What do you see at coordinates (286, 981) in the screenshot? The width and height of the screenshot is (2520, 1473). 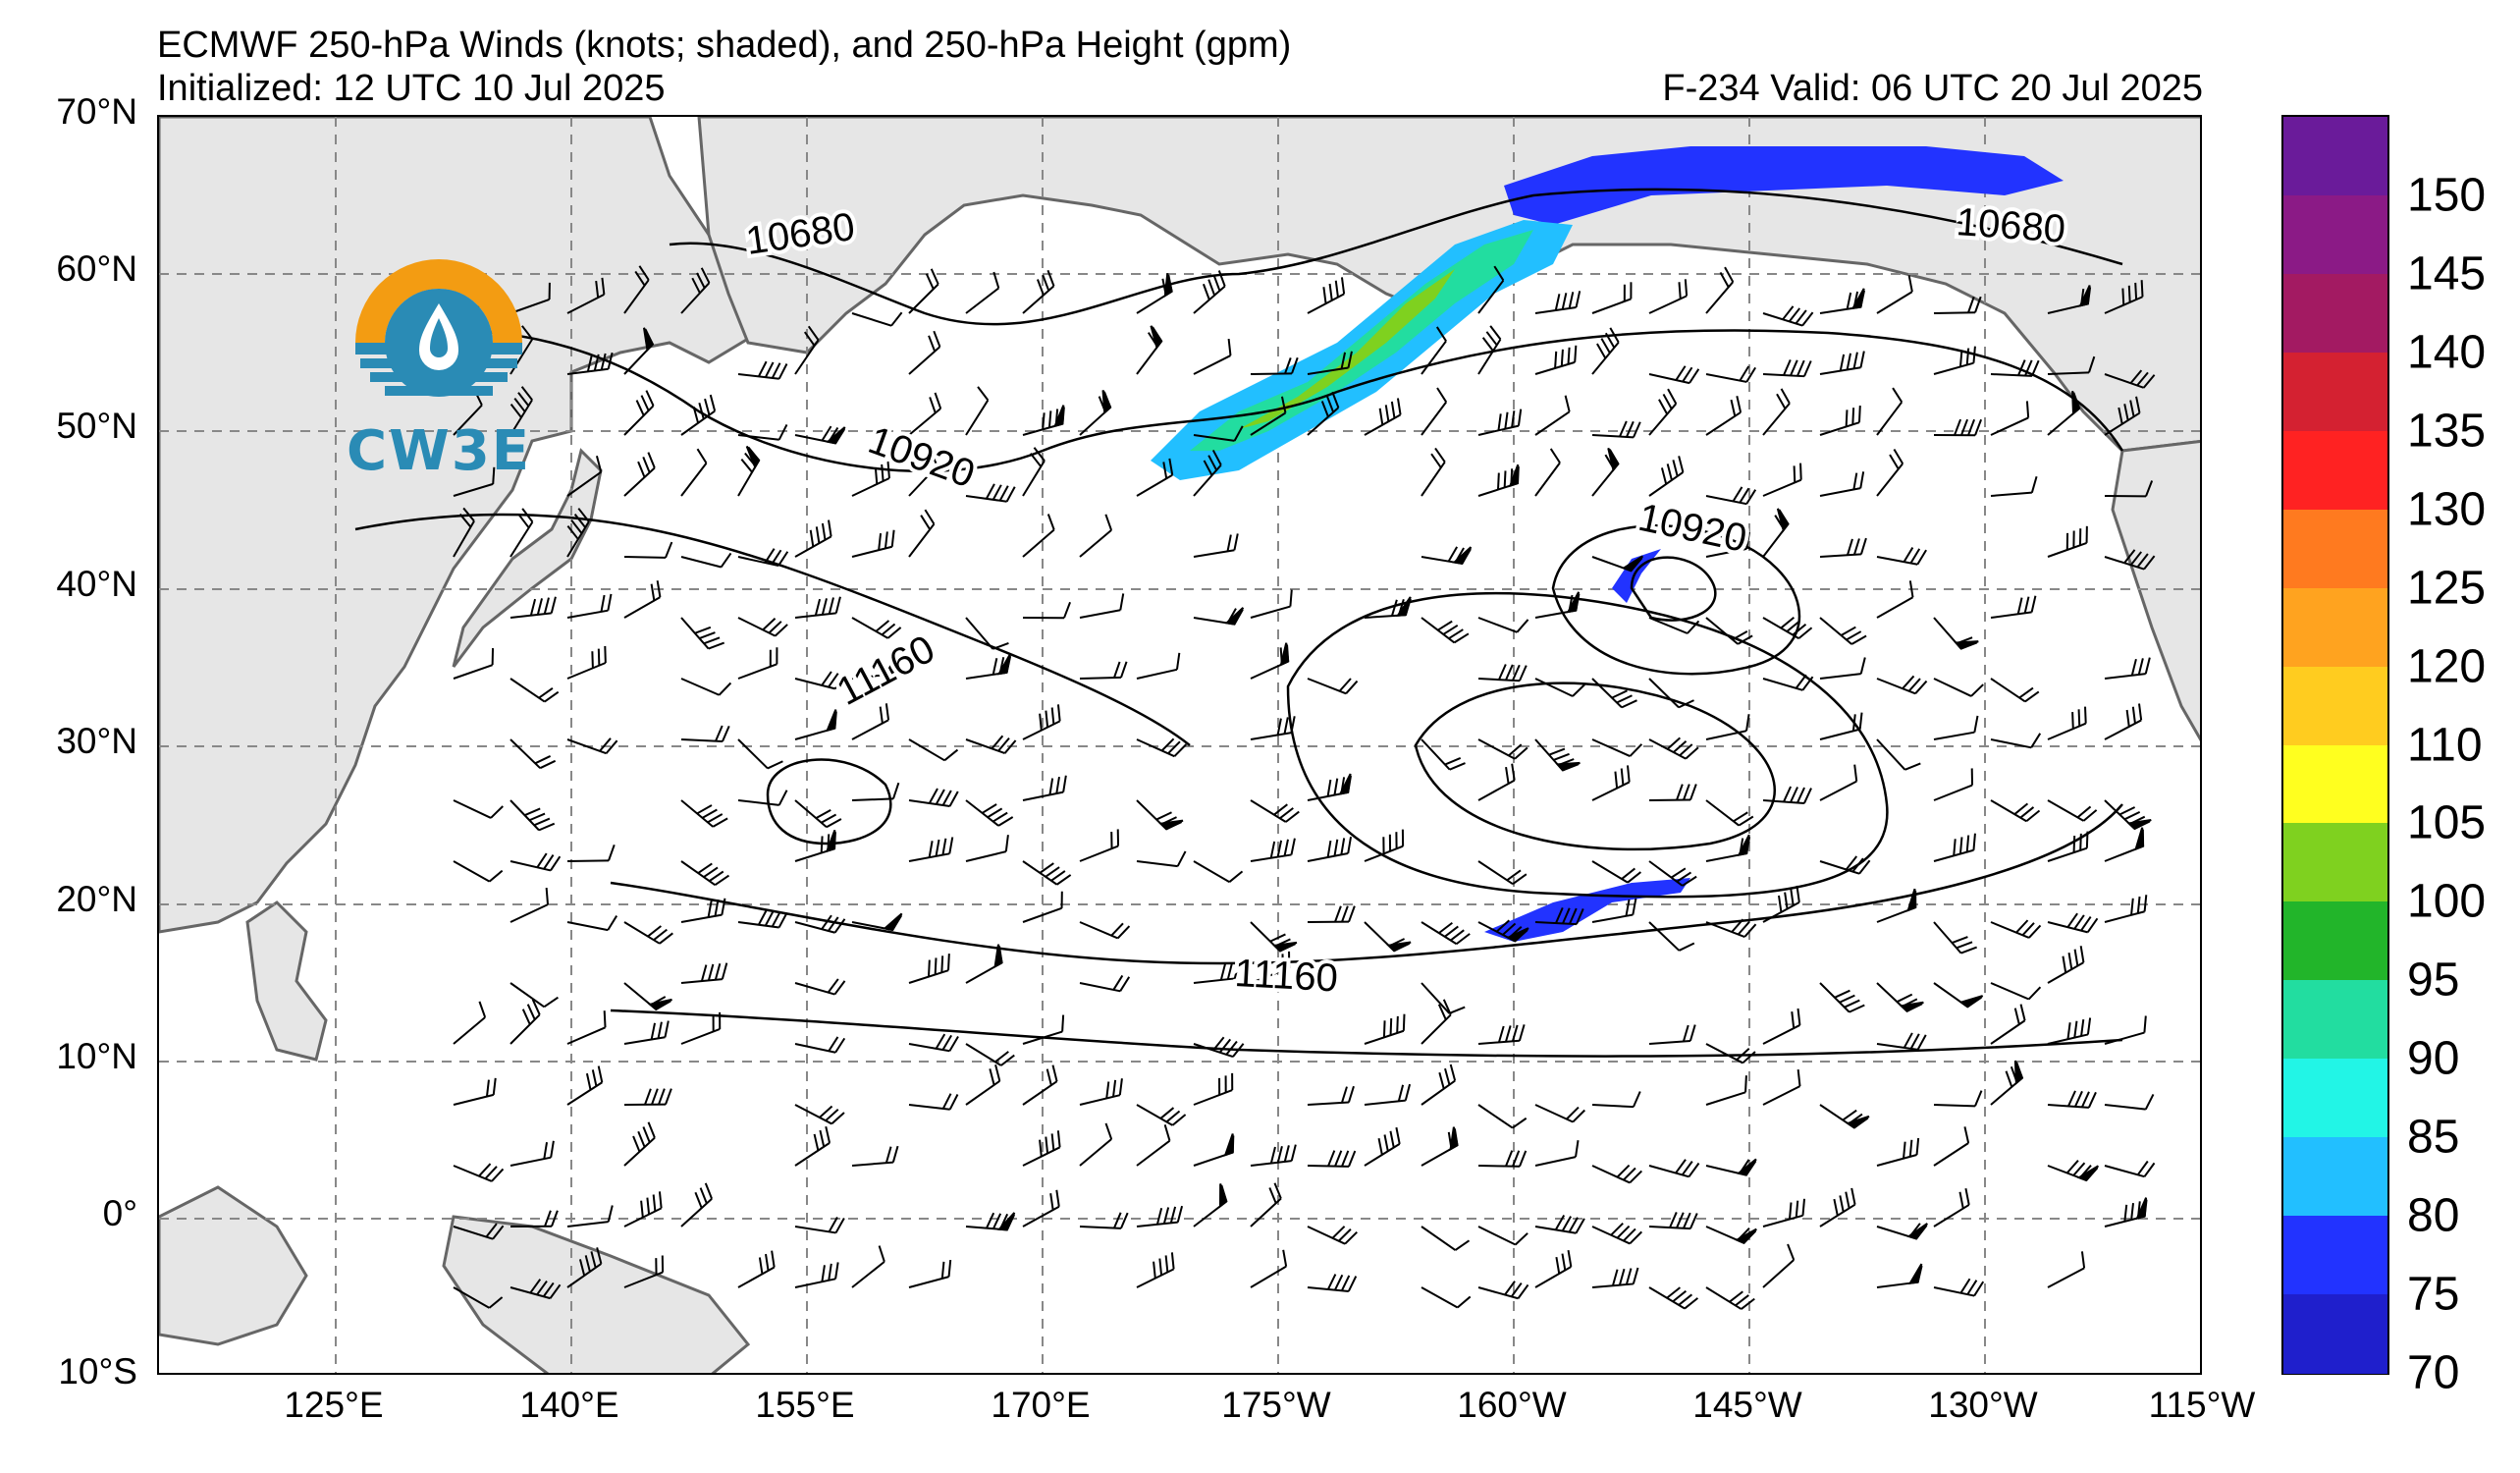 I see `philippines-landmass` at bounding box center [286, 981].